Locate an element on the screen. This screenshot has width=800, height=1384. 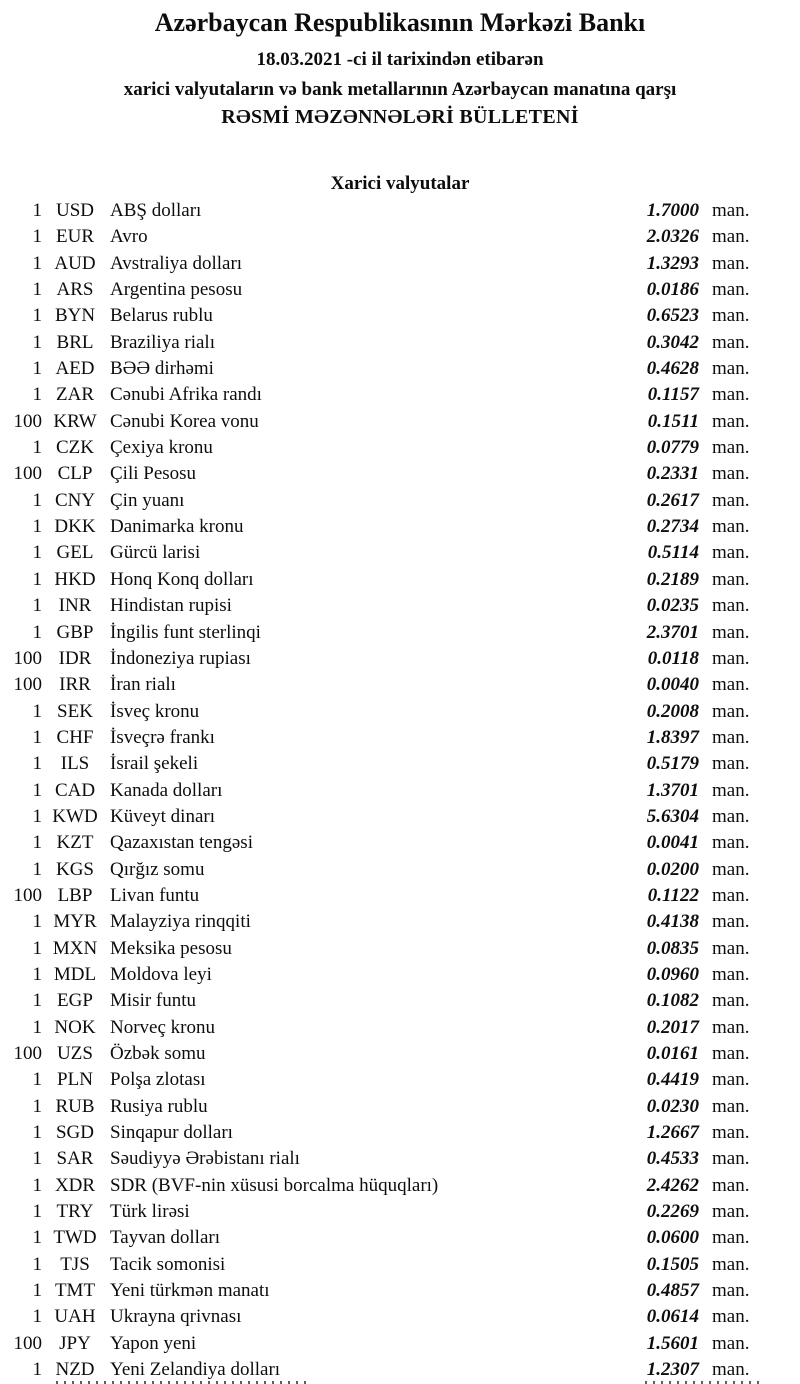
currency-name: Tayvan dolları is located at coordinates (165, 1238).